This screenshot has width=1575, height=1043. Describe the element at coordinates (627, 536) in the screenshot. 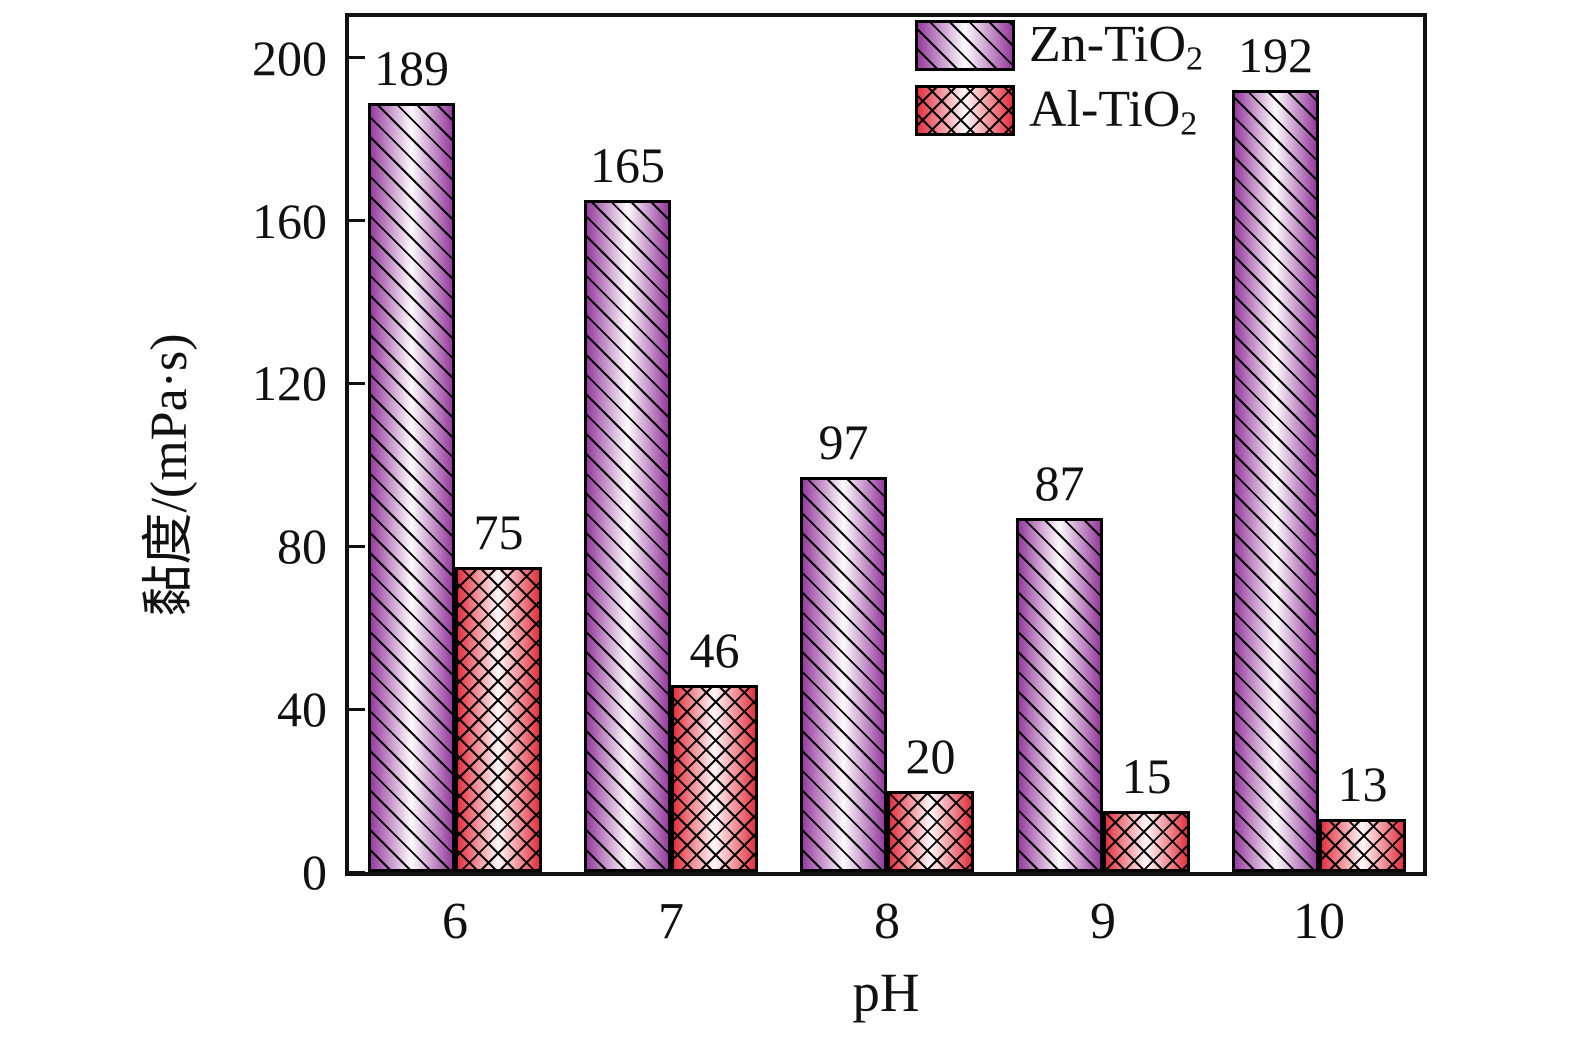

I see `bar-zn-tio2-ph7` at that location.